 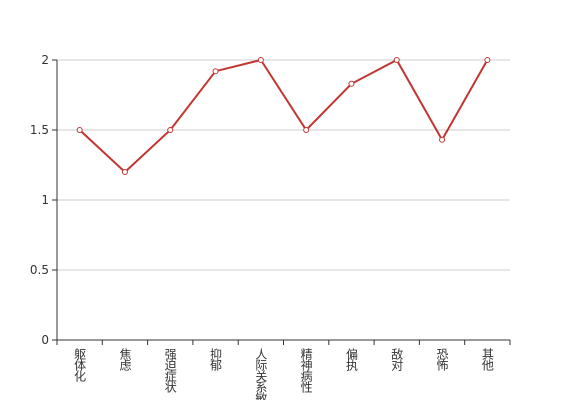 I want to click on y-tick-label: 0.5, so click(x=39, y=270).